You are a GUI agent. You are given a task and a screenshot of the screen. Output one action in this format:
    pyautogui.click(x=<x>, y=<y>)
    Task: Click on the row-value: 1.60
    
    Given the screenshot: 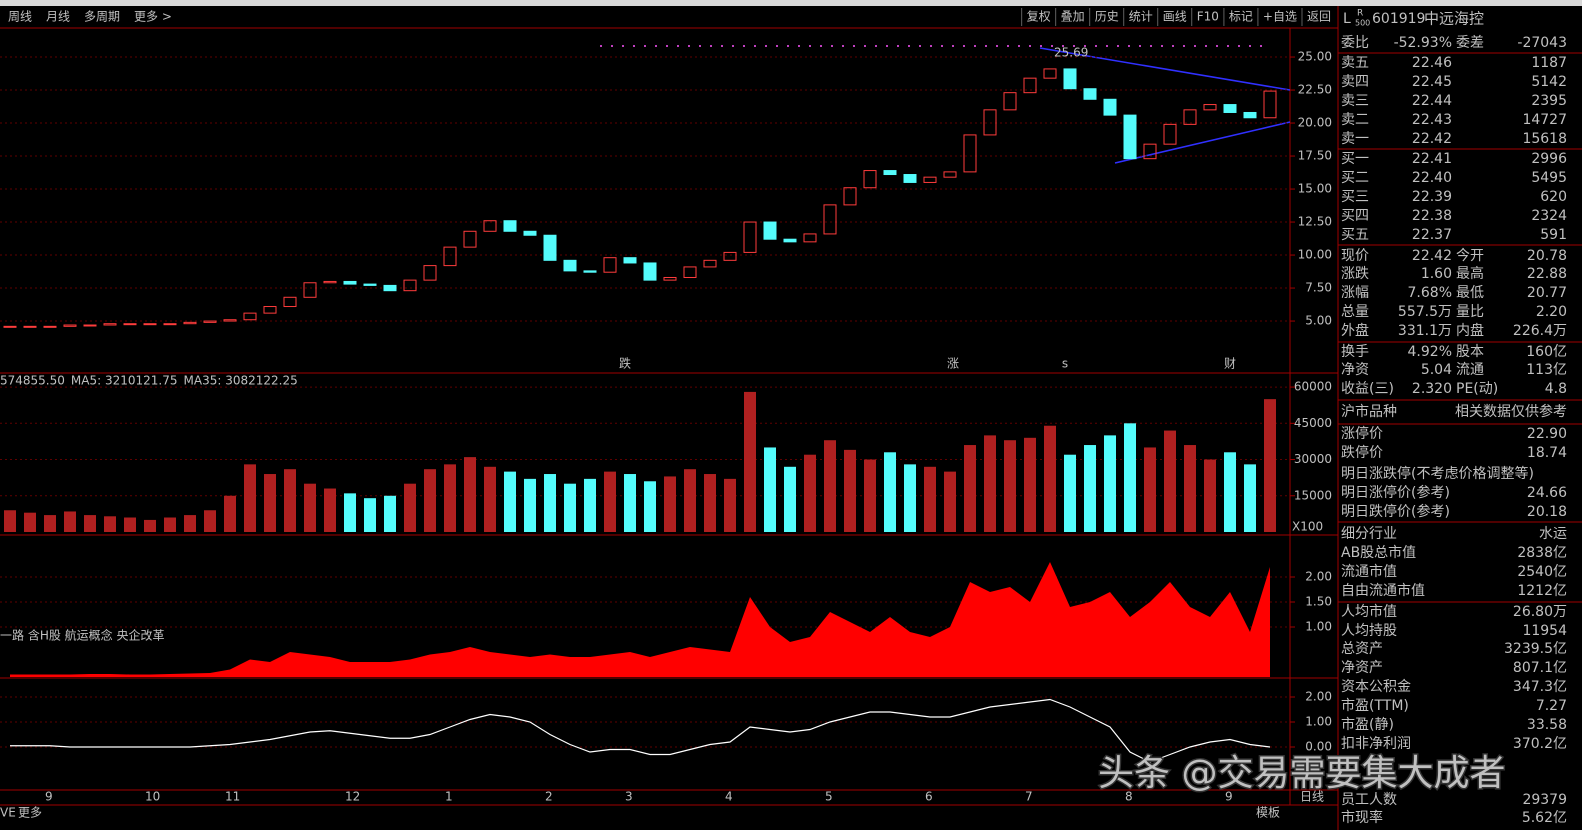 What is the action you would take?
    pyautogui.click(x=1436, y=274)
    